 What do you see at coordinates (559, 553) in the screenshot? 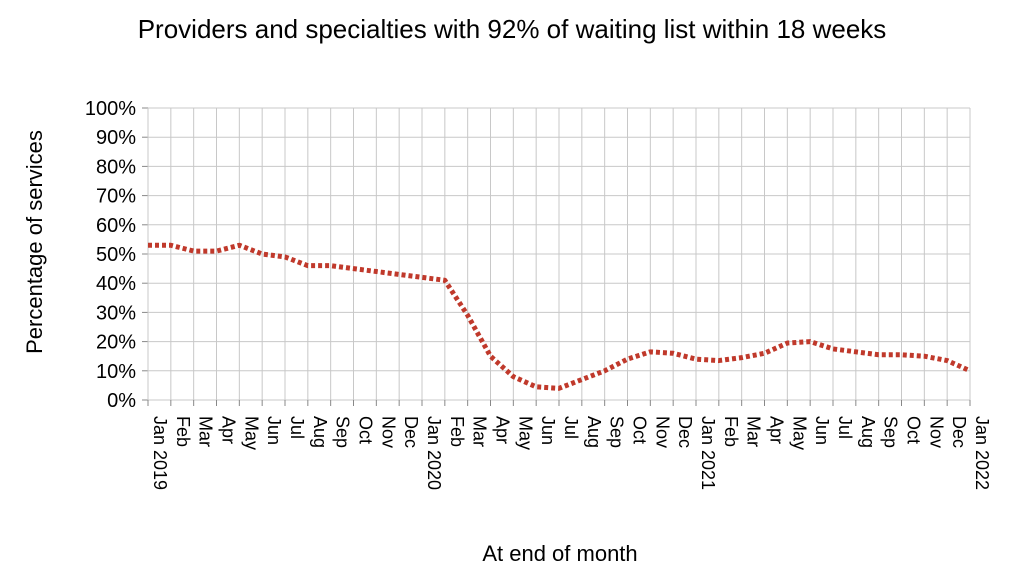
I see `x-axis-title: At end of month` at bounding box center [559, 553].